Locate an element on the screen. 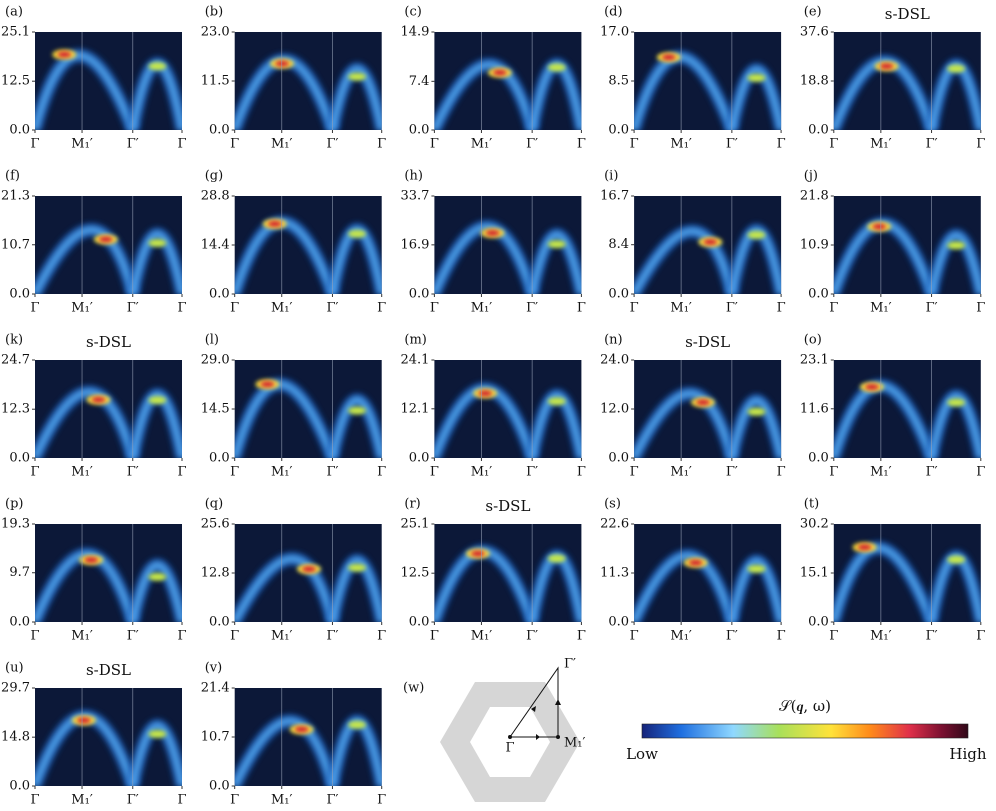 Image resolution: width=996 pixels, height=811 pixels. panel: (s) 0.0 11.3 22.6 Γ M₁′ Γ′ Γ is located at coordinates (692, 570).